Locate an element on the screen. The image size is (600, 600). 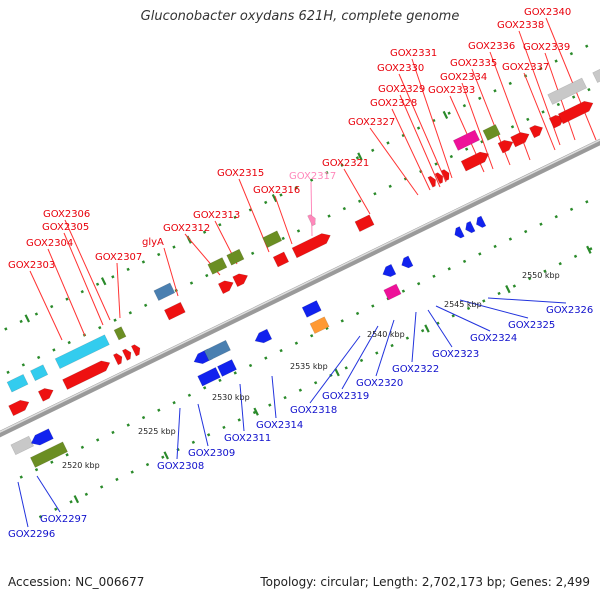
gene-label-bottom: GOX2308 is located at coordinates (180, 466).